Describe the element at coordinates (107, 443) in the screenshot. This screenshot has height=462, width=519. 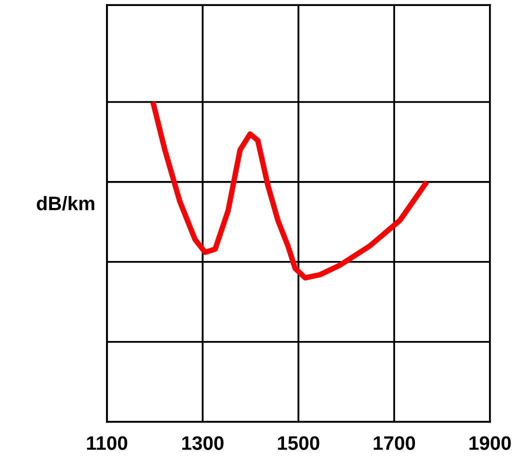
I see `x-tick-label: 1100` at that location.